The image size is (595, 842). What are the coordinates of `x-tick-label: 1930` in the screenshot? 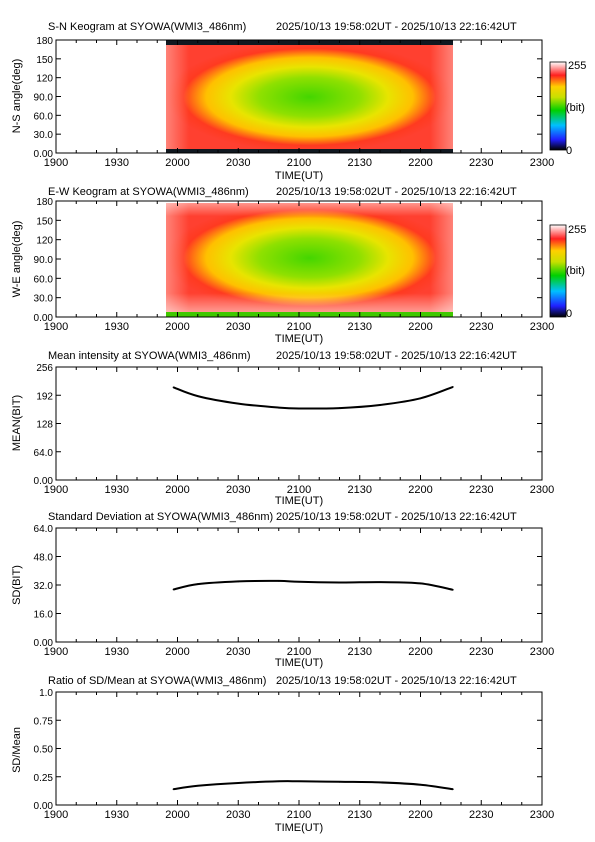 It's located at (117, 327).